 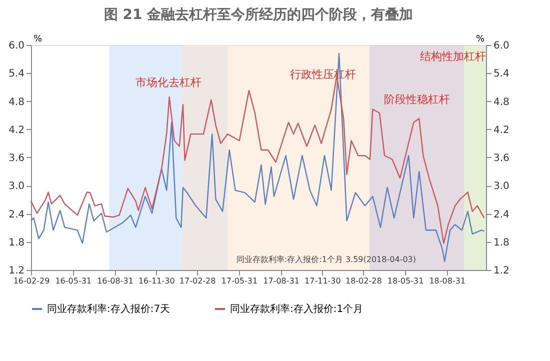 What do you see at coordinates (502, 186) in the screenshot?
I see `y2-tick-label: 3.0` at bounding box center [502, 186].